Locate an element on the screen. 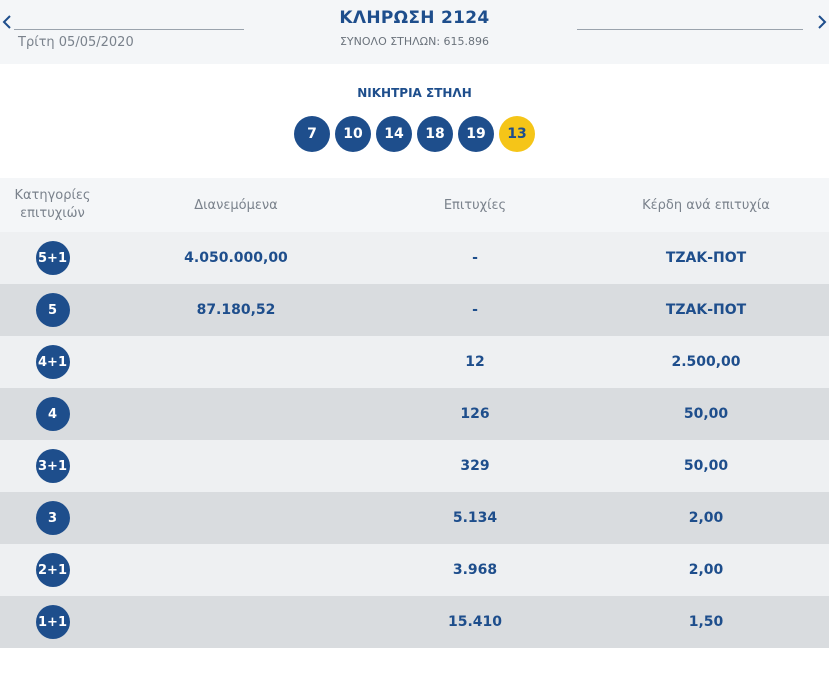 The width and height of the screenshot is (829, 680). total-columns: ΣΥΝΟΛΟ ΣΤΗΛΩΝ: 615.896 is located at coordinates (414, 41).